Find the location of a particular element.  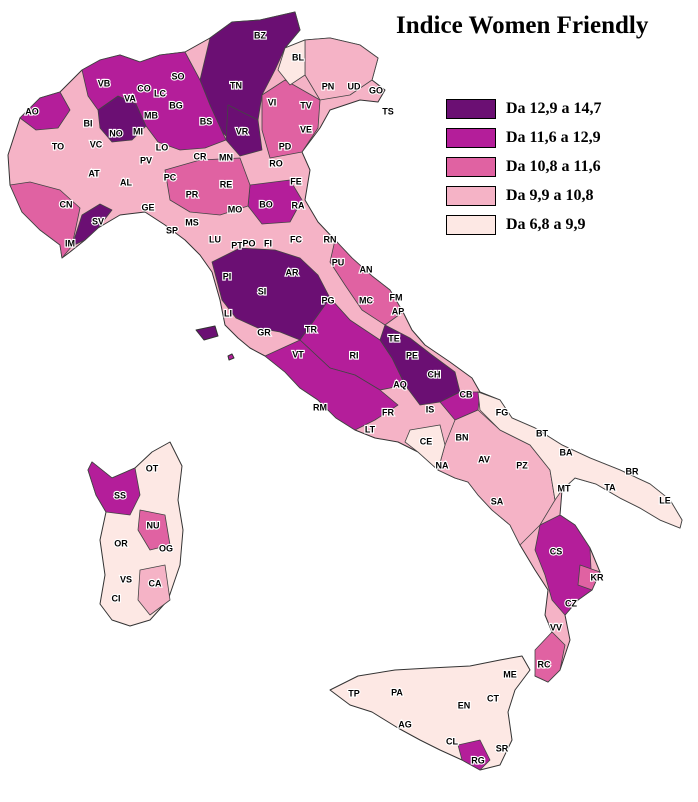

province-label-ca: CA is located at coordinates (155, 583).